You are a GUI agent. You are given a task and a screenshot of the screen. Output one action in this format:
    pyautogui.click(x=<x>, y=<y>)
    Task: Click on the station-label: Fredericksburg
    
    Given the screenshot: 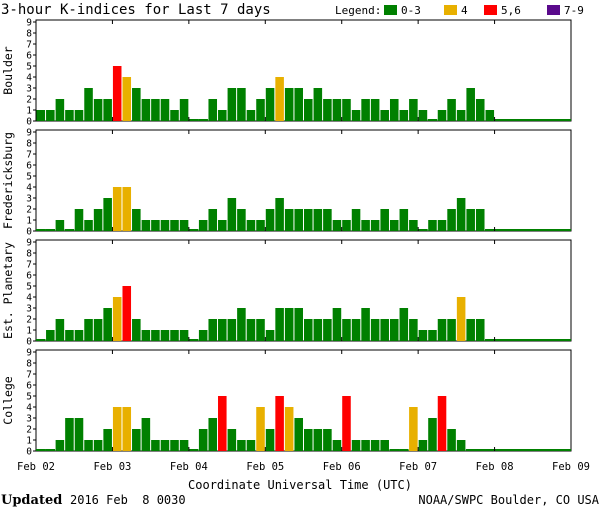 What is the action you would take?
    pyautogui.click(x=8, y=180)
    